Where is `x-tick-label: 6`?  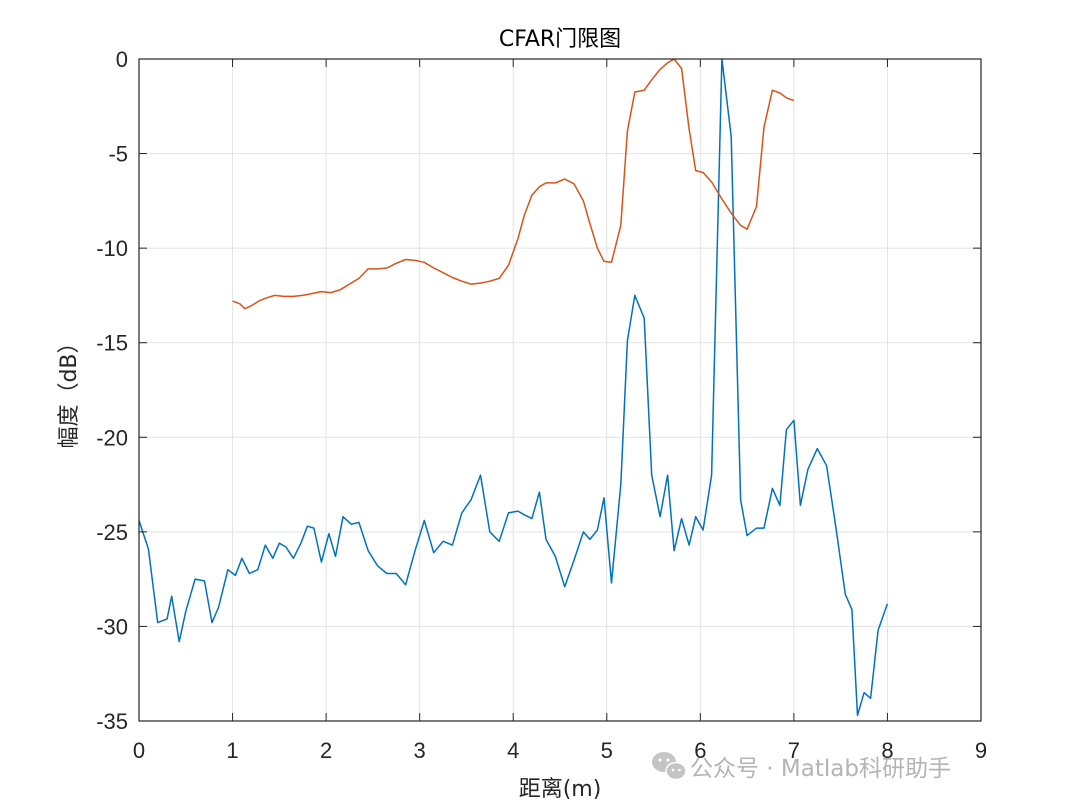 x-tick-label: 6 is located at coordinates (700, 750).